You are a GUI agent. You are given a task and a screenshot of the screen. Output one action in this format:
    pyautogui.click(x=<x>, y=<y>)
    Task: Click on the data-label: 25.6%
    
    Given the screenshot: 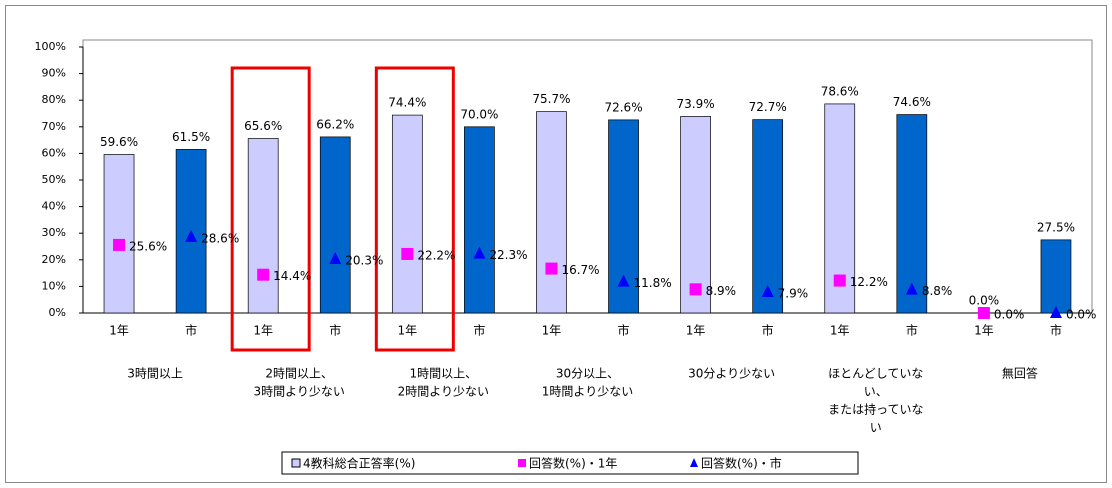 What is the action you would take?
    pyautogui.click(x=148, y=246)
    